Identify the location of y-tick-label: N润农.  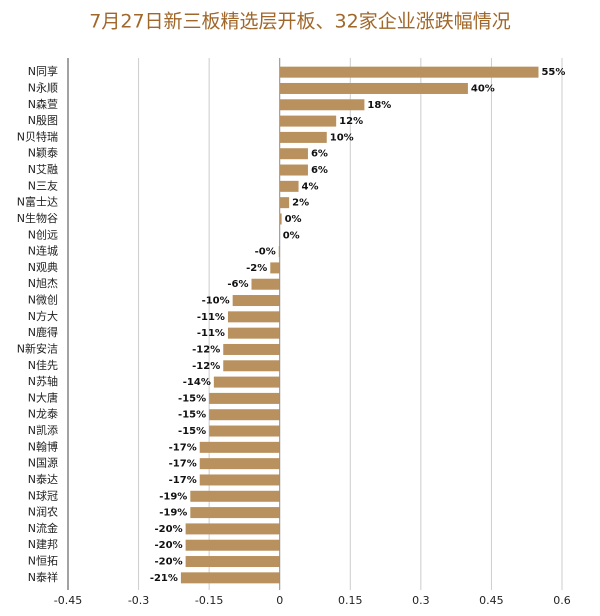
(43, 512).